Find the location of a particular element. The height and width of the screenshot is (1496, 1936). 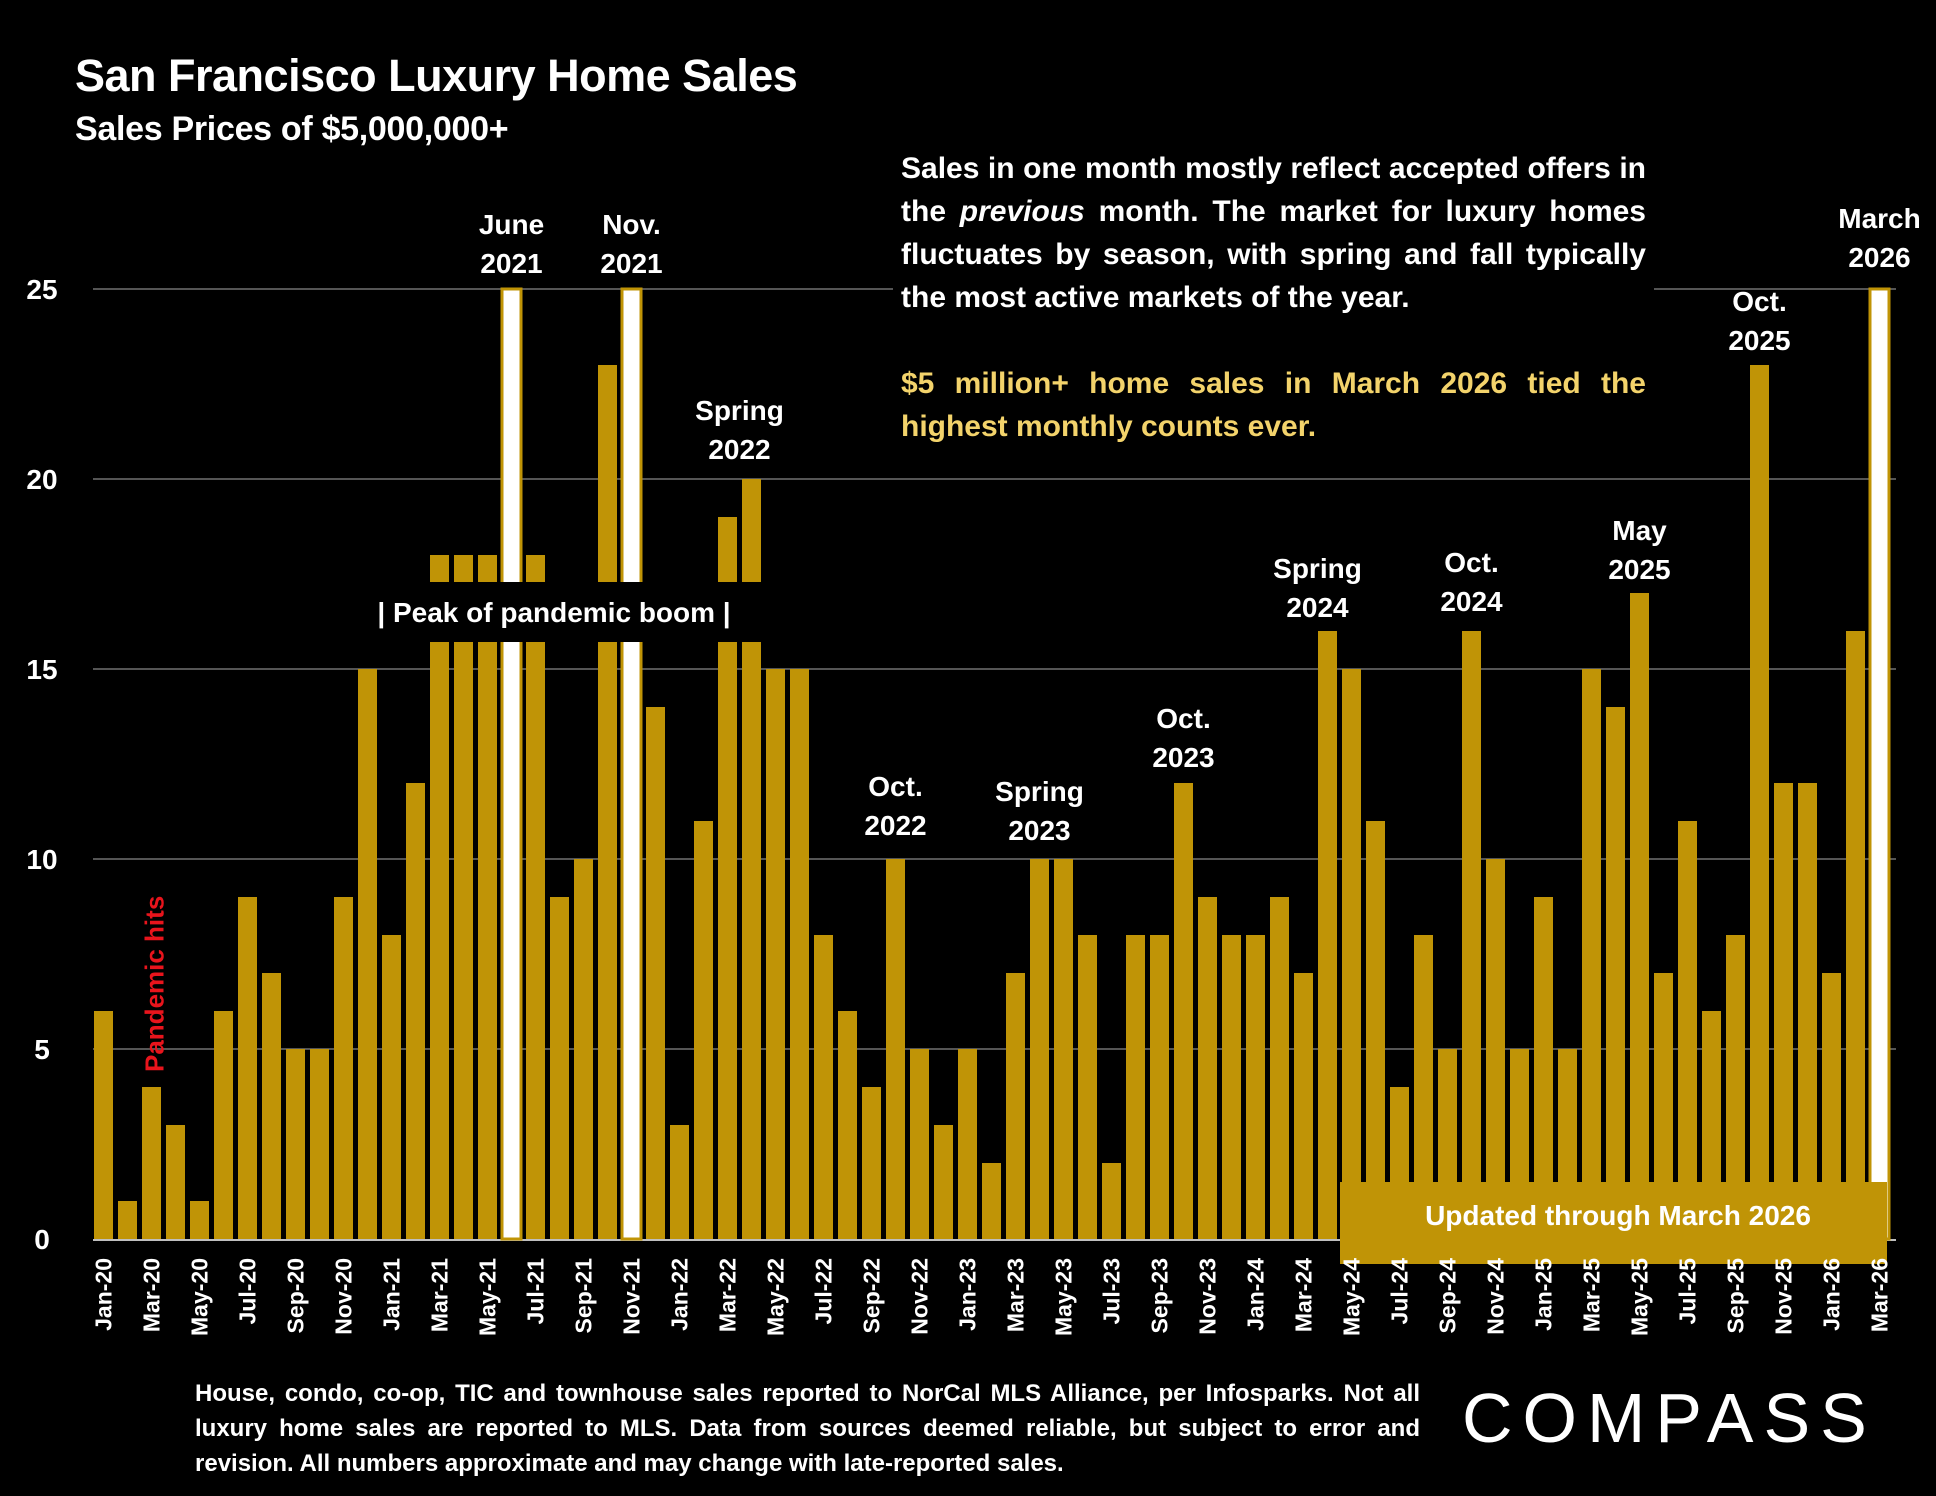

pandemic-hits-label: Pandemic hits is located at coordinates (155, 984).